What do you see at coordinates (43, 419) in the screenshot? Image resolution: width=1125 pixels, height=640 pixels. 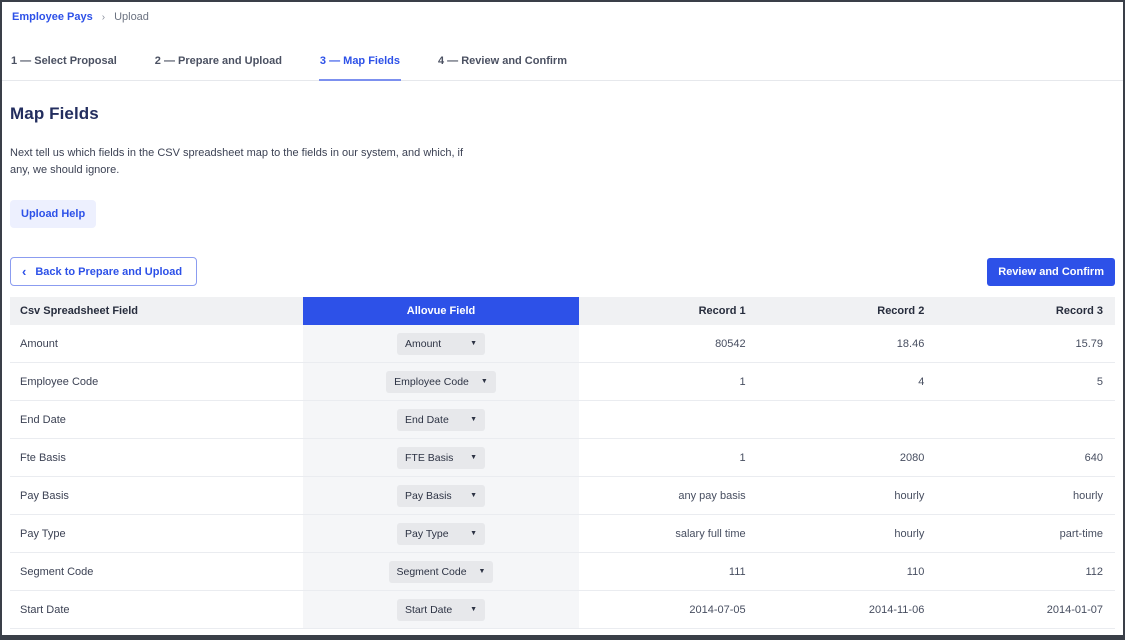 I see `csv-field-label: End Date` at bounding box center [43, 419].